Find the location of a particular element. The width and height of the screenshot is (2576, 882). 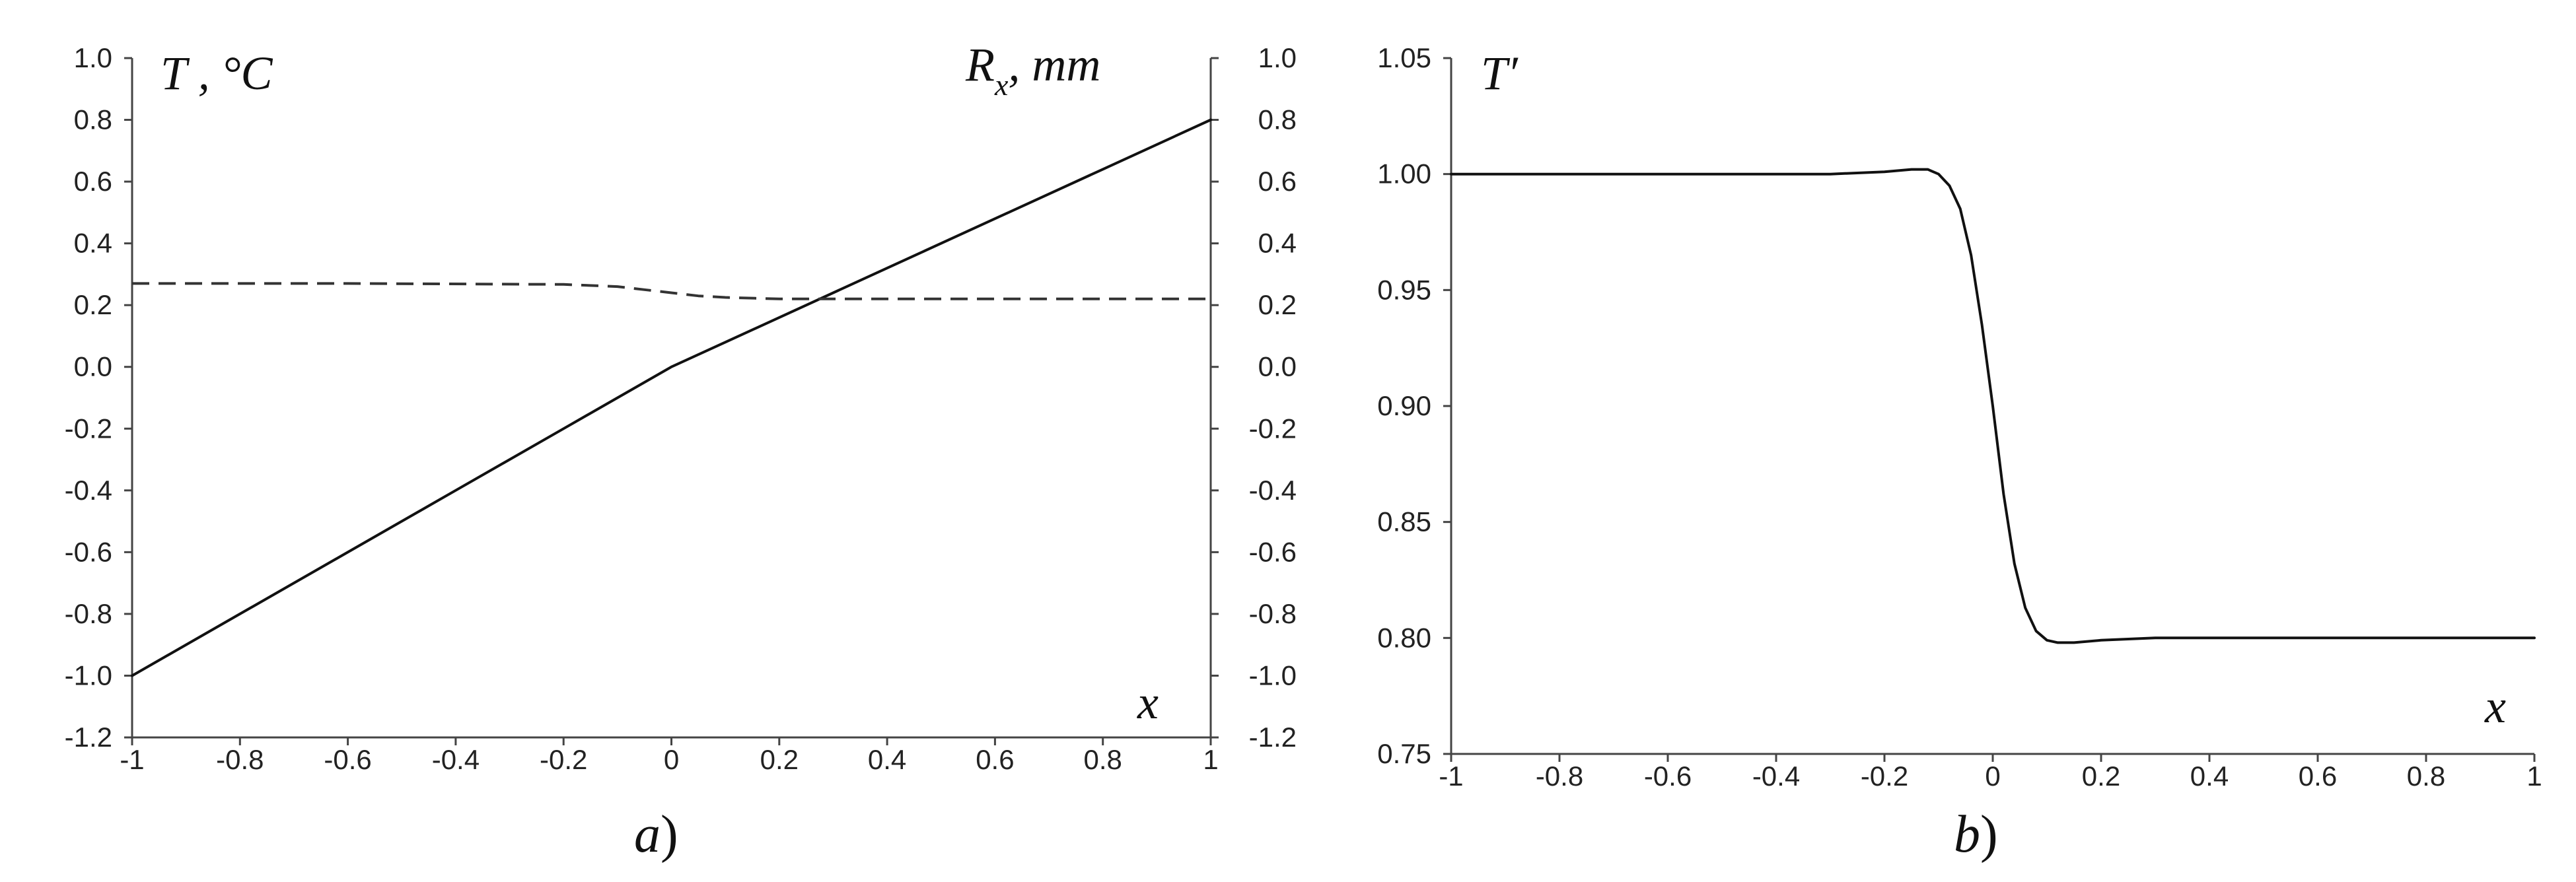

chart-a-y-label-right: Rx, mm is located at coordinates (1032, 70).